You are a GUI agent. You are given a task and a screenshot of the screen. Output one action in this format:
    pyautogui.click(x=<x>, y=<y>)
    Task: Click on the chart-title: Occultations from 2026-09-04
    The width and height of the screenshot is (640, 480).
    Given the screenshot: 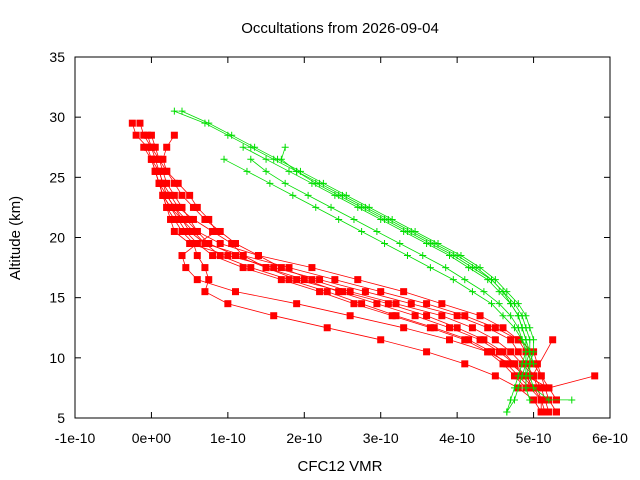 What is the action you would take?
    pyautogui.click(x=340, y=28)
    